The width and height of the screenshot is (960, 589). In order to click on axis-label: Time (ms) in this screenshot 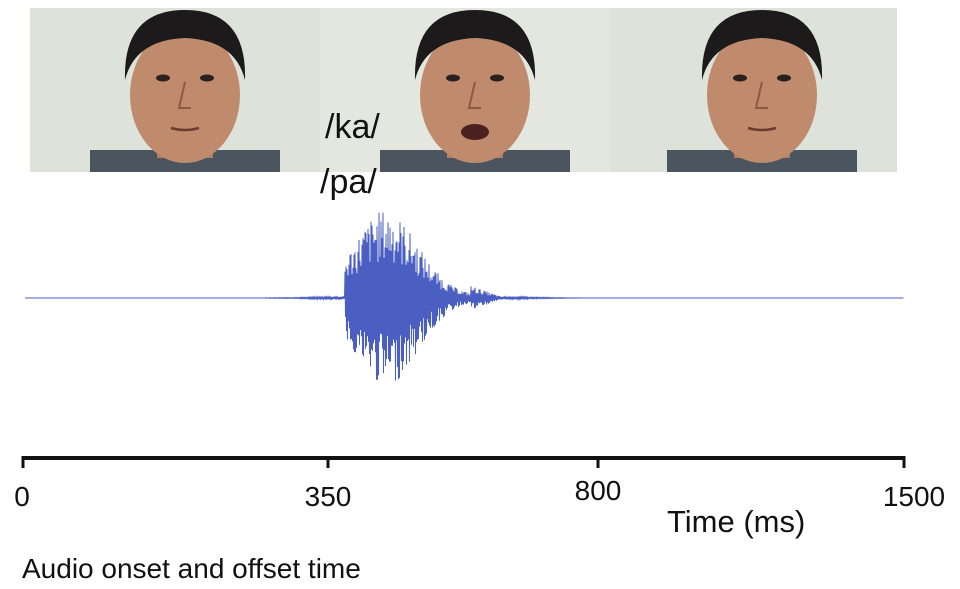, I will do `click(736, 521)`.